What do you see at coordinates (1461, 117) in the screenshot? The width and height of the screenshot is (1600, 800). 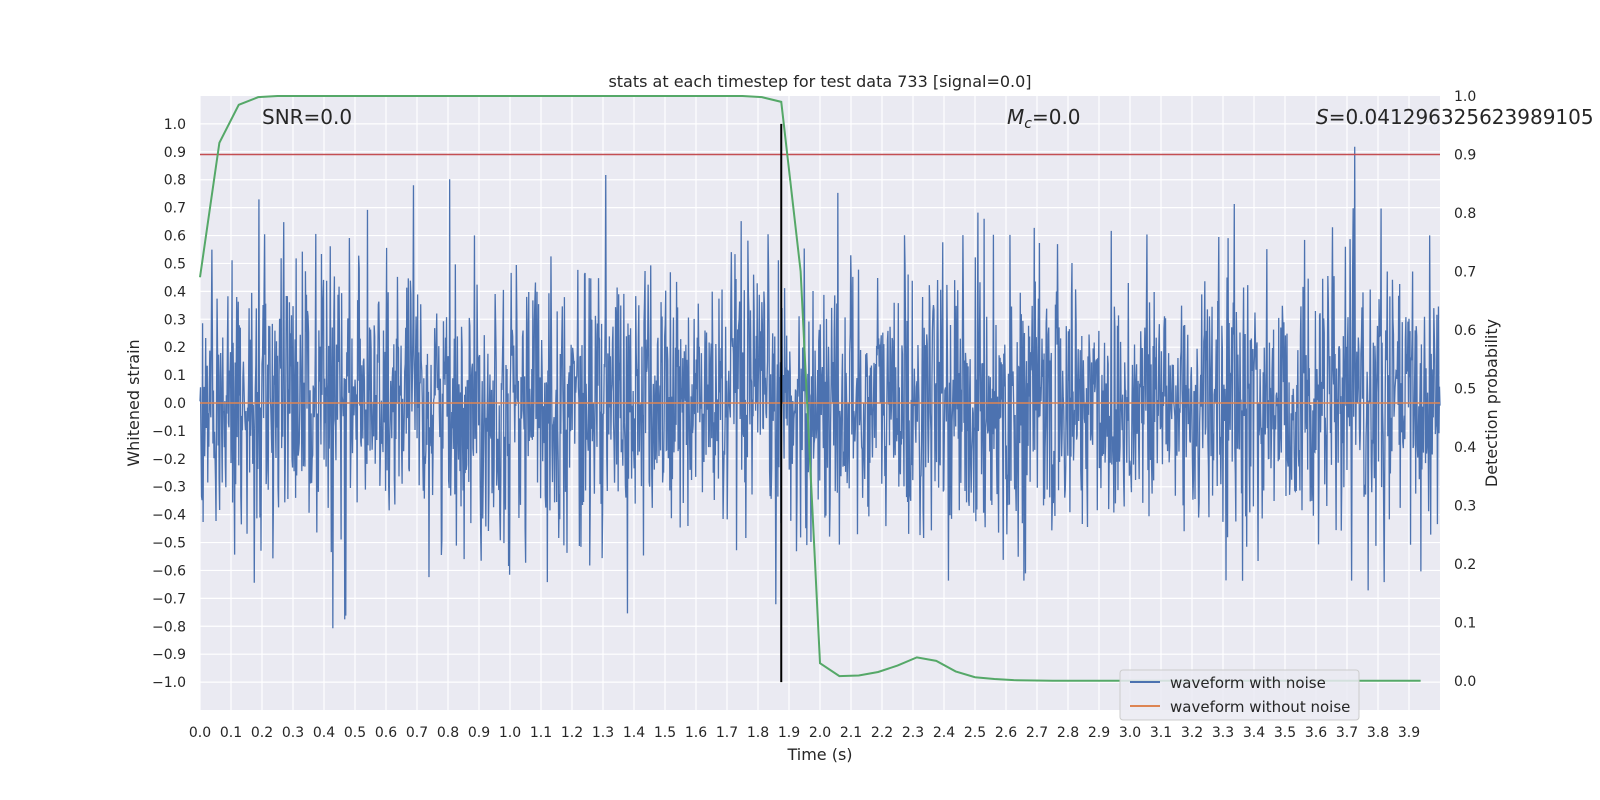 I see `annotation-s-value: =0.041296325623989105` at bounding box center [1461, 117].